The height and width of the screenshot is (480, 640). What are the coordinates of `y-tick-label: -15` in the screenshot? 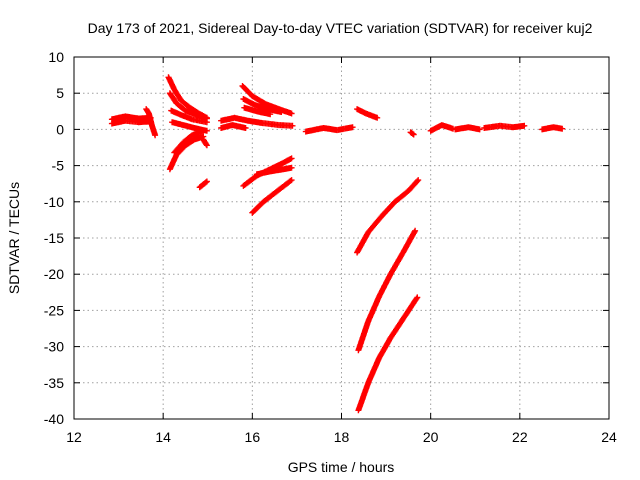 It's located at (54, 238).